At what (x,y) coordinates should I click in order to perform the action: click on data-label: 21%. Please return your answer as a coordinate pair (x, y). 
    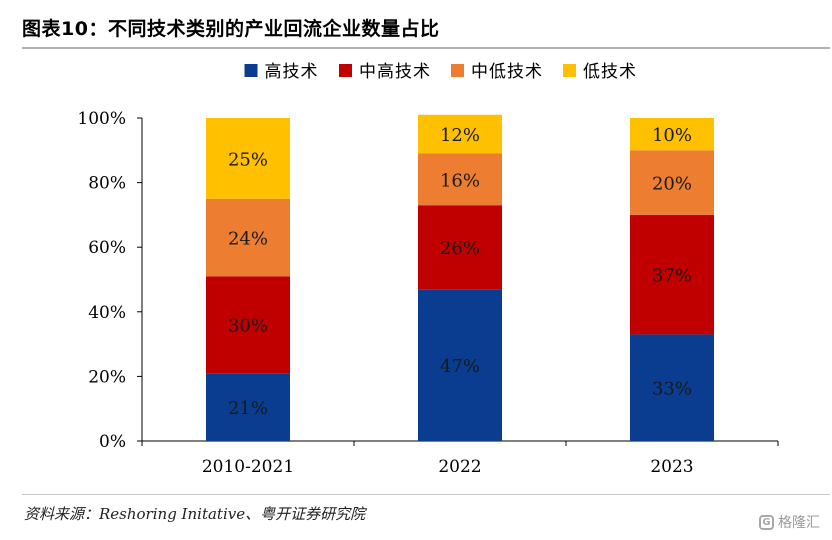
    Looking at the image, I should click on (248, 408).